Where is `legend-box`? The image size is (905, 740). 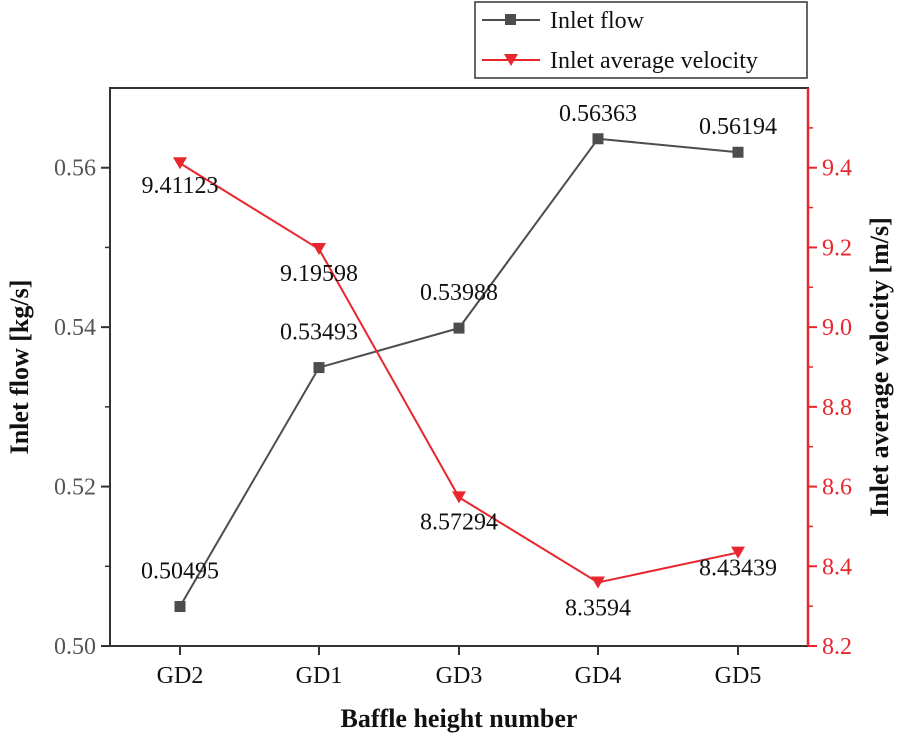 legend-box is located at coordinates (641, 40).